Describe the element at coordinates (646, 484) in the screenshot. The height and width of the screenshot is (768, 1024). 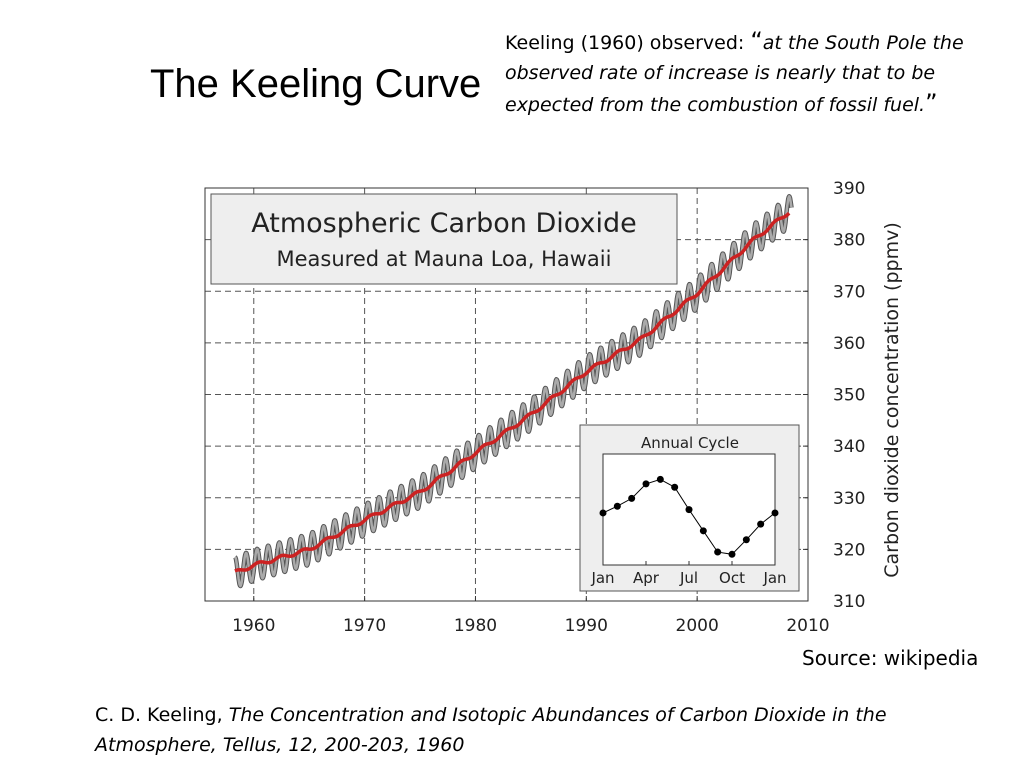
I see `inset-point-apr` at that location.